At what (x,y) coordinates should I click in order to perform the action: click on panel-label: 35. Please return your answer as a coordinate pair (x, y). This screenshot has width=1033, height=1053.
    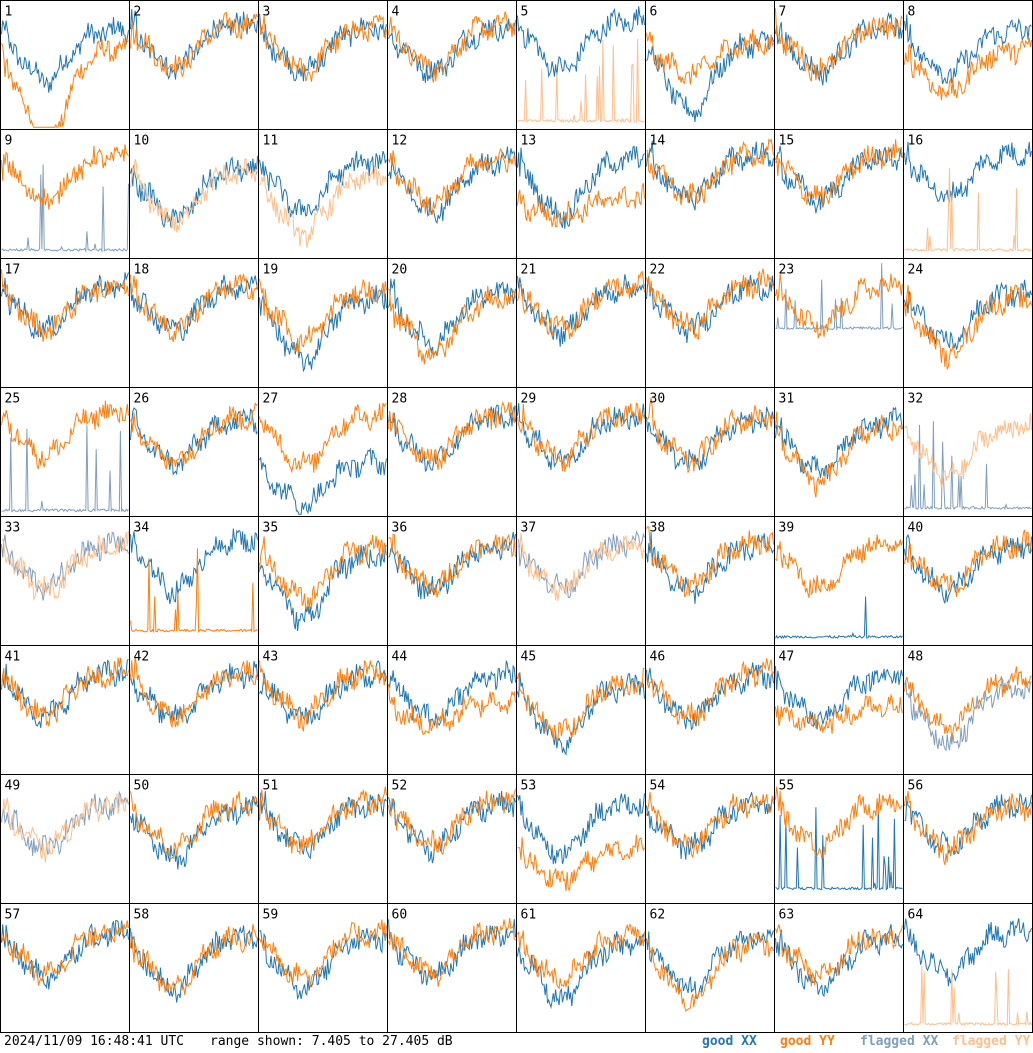
    Looking at the image, I should click on (271, 528).